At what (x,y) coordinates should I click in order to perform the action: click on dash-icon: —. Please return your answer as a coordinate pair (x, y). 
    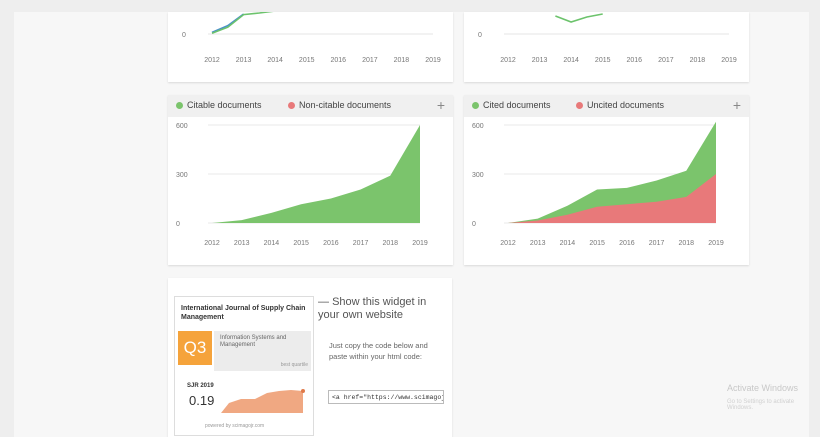
    Looking at the image, I should click on (325, 302).